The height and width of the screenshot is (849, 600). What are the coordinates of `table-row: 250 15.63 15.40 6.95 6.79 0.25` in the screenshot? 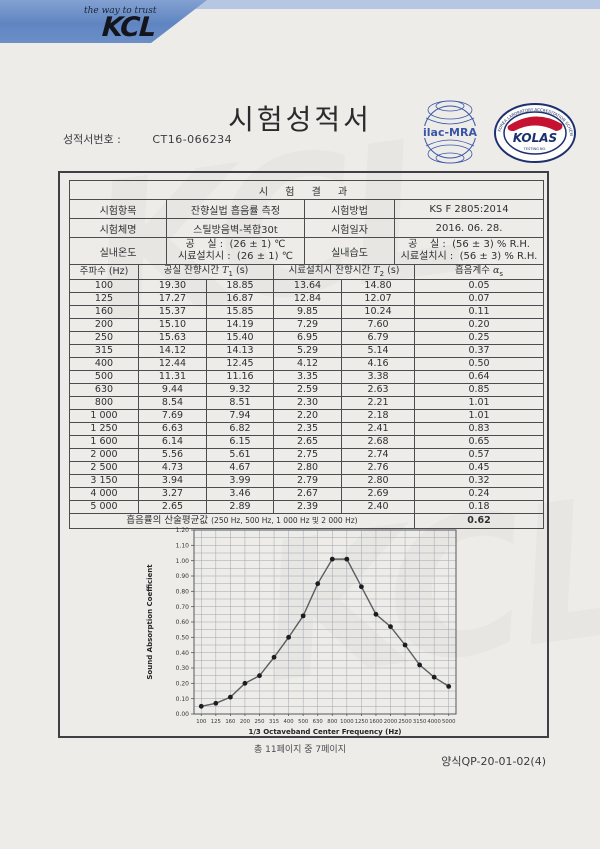 It's located at (307, 338).